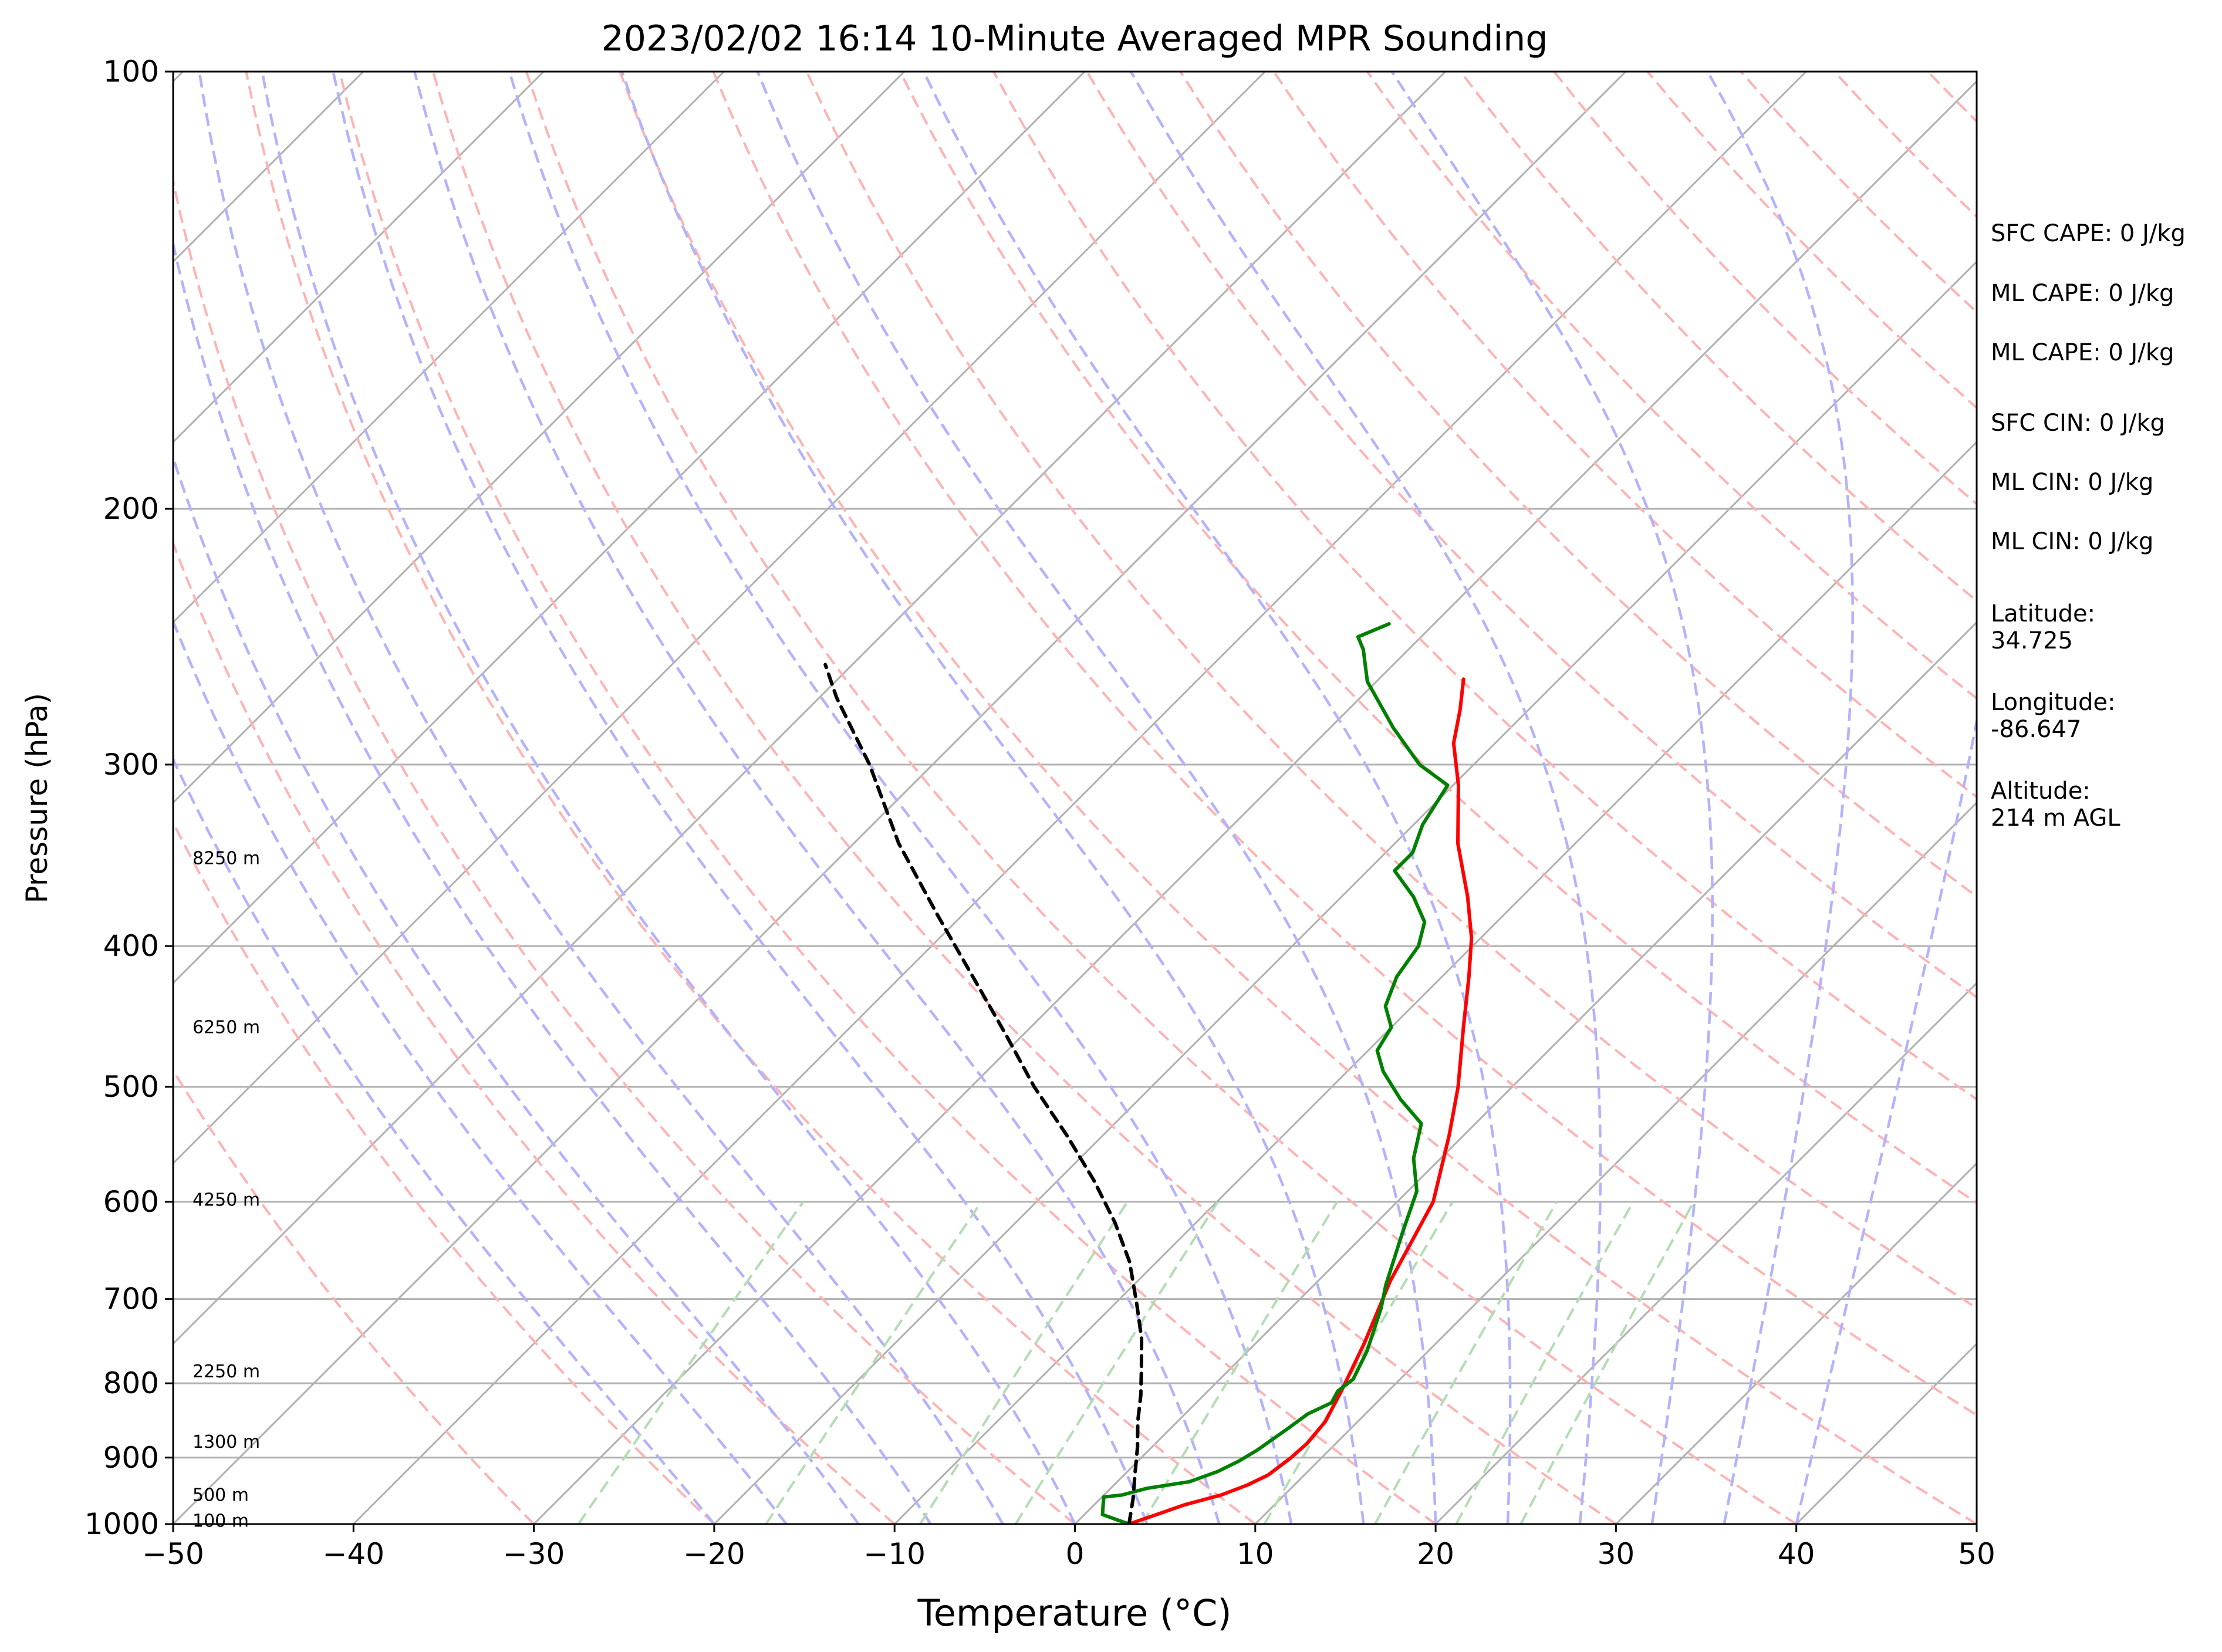 Image resolution: width=2222 pixels, height=1652 pixels. What do you see at coordinates (131, 765) in the screenshot?
I see `y-tick-label: 300` at bounding box center [131, 765].